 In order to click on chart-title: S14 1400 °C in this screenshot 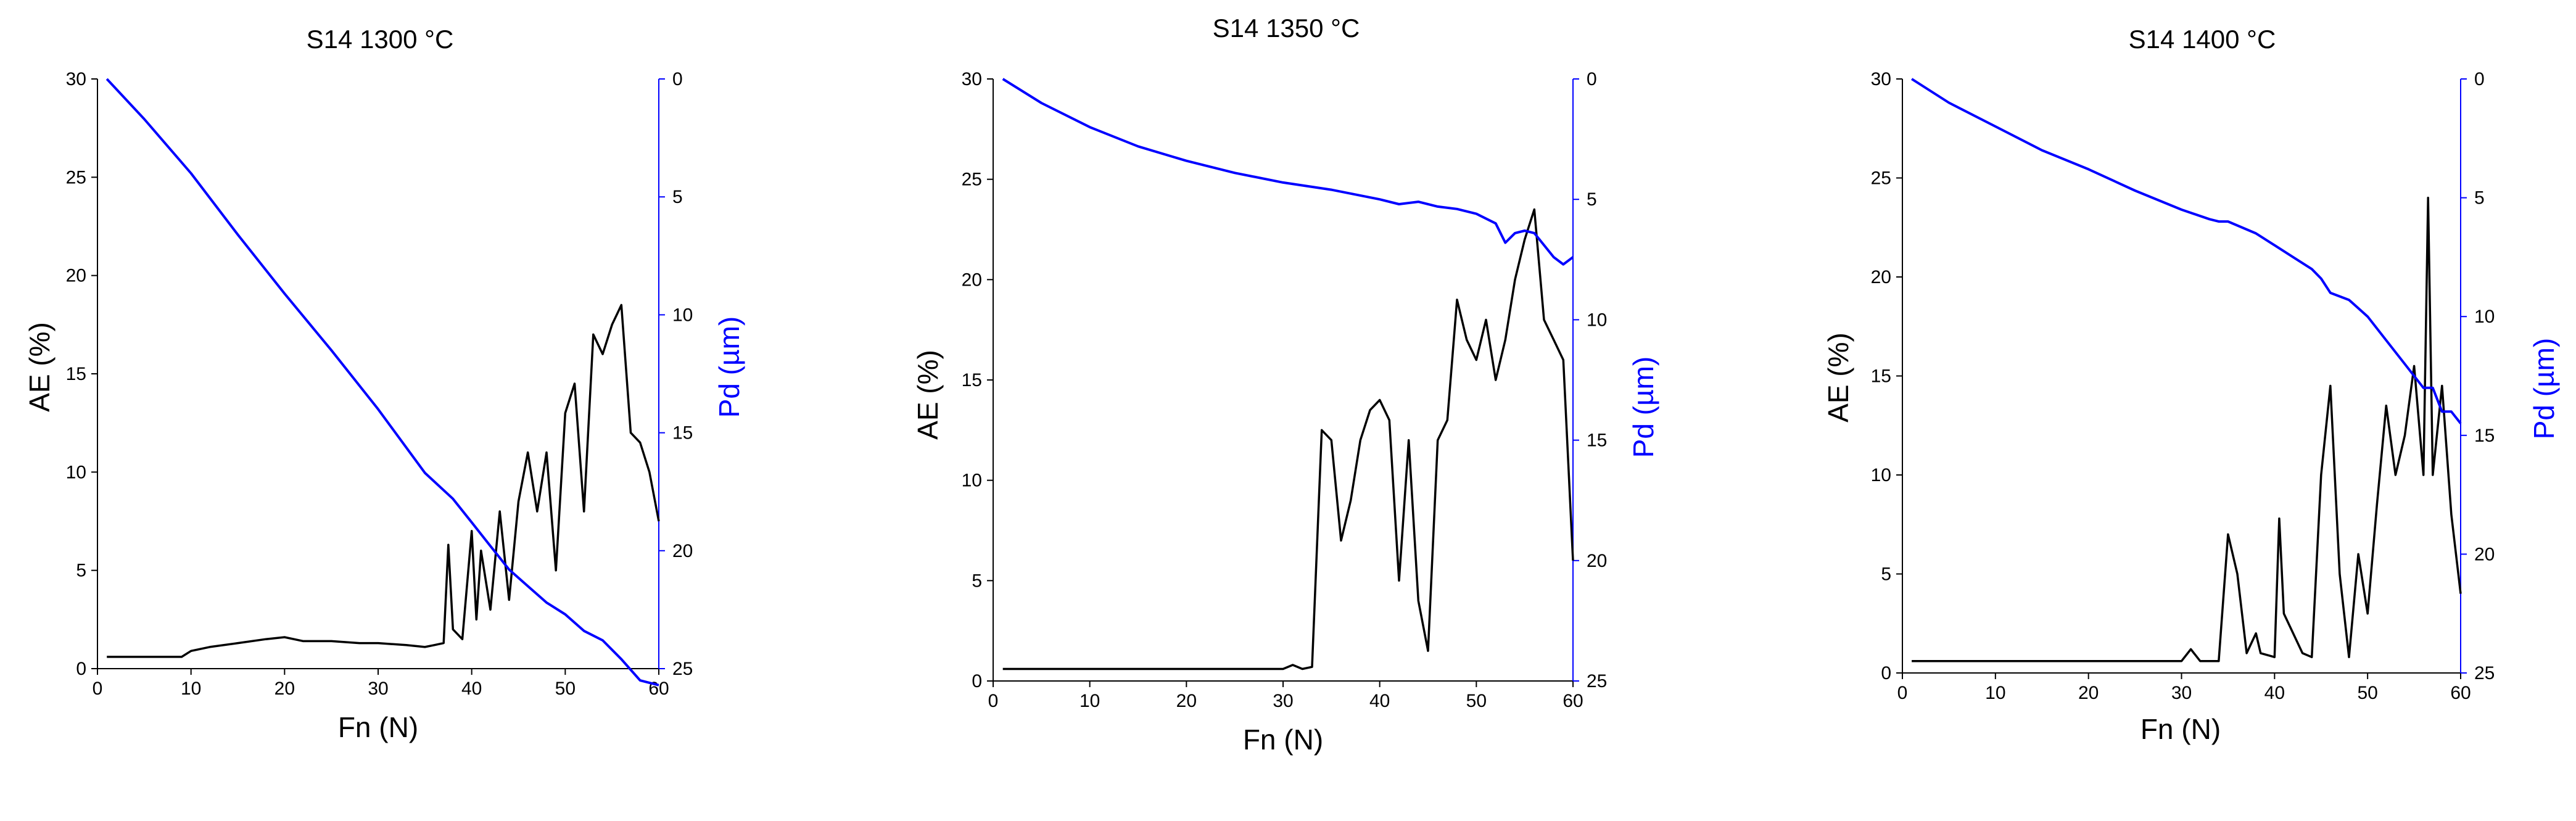, I will do `click(2202, 39)`.